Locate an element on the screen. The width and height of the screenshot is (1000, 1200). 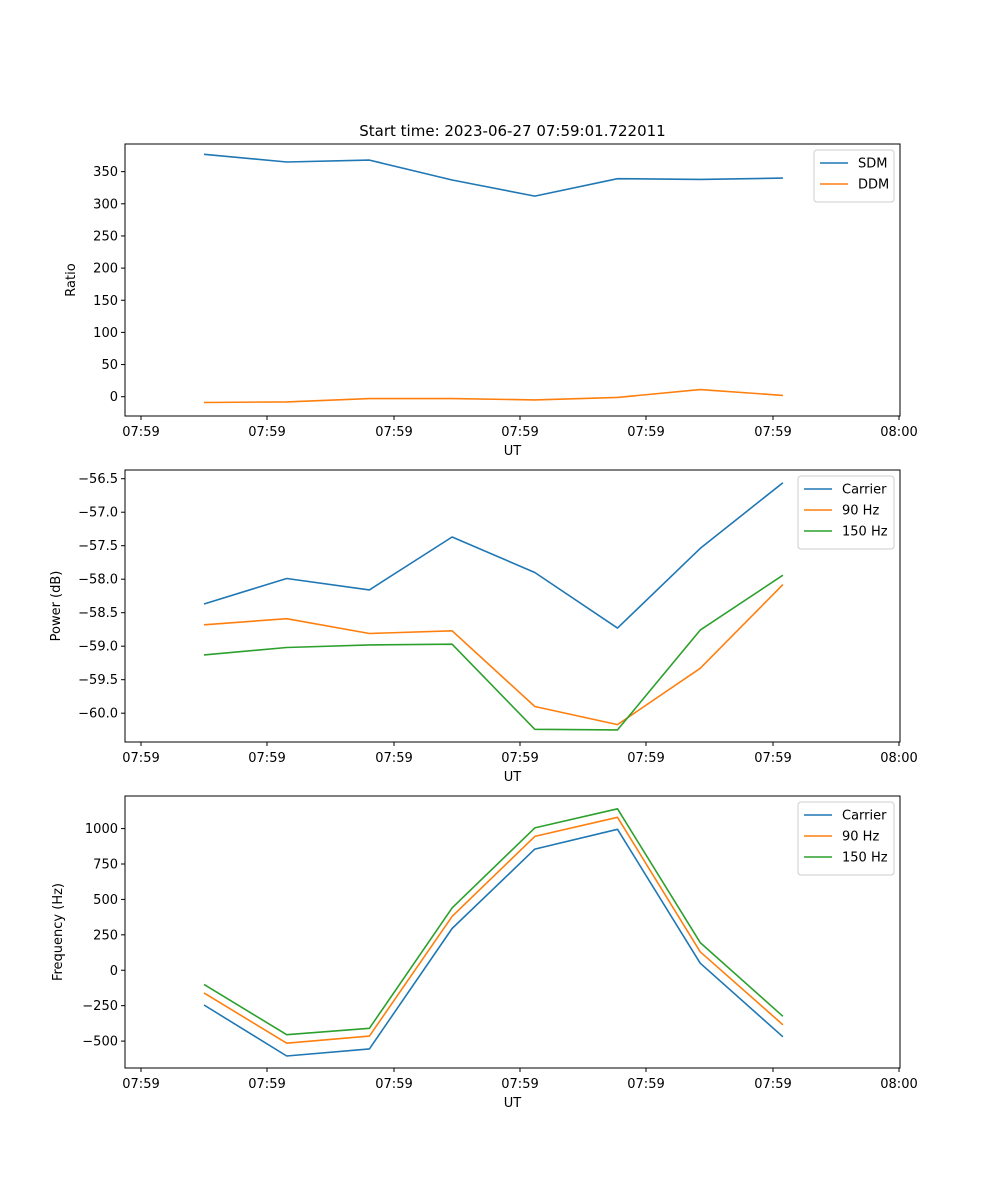
y-tick-label: −57.5 is located at coordinates (98, 546).